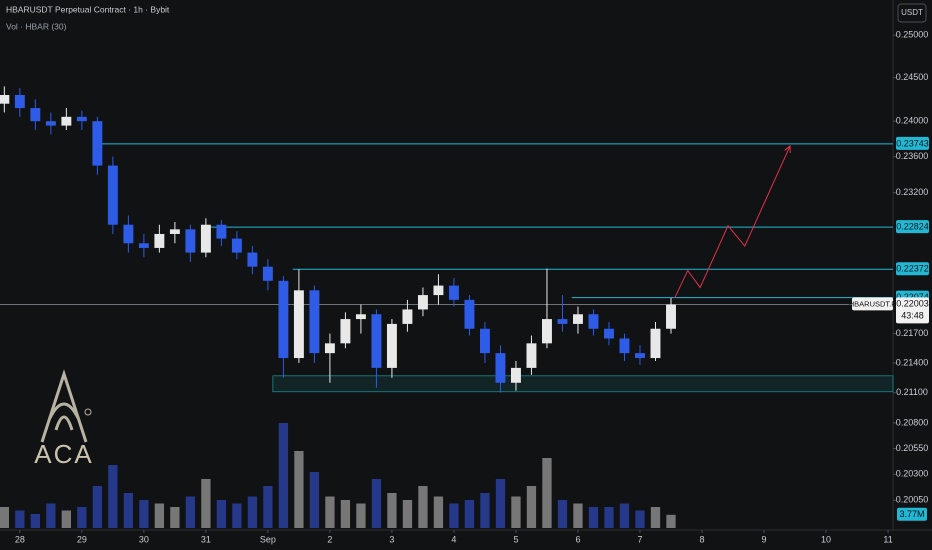 This screenshot has width=932, height=550. Describe the element at coordinates (912, 77) in the screenshot. I see `y-tick-label: 0.24500` at that location.